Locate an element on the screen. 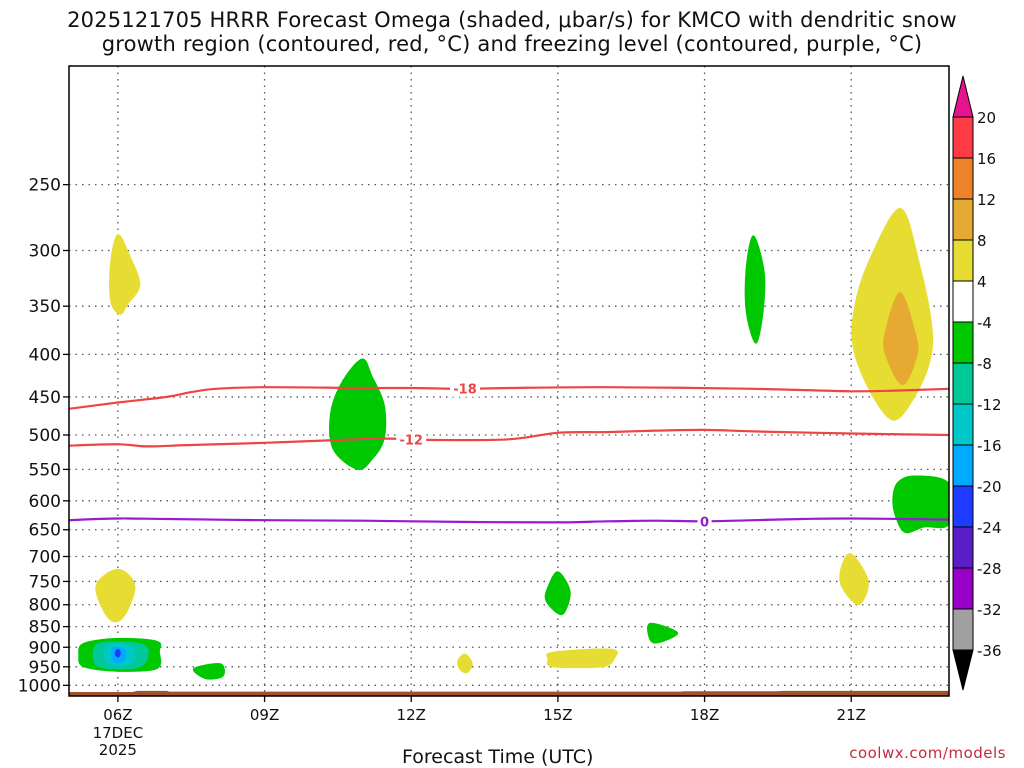  y-tick-label-650: 650 is located at coordinates (45, 531).